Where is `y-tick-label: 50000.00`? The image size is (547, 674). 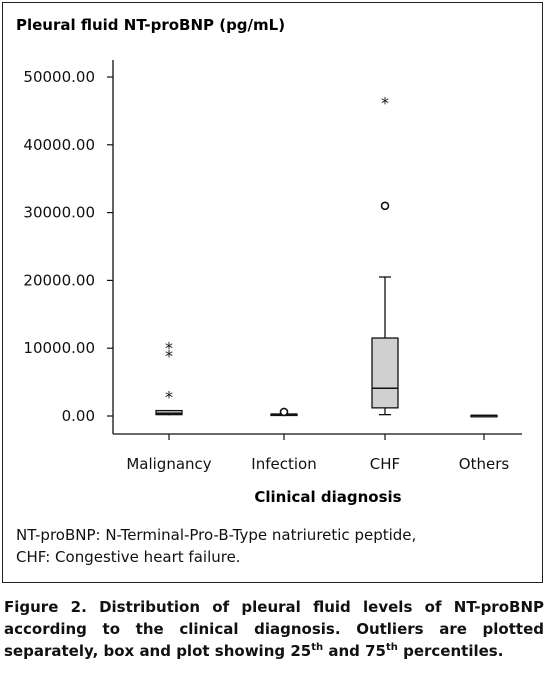 y-tick-label: 50000.00 is located at coordinates (59, 77).